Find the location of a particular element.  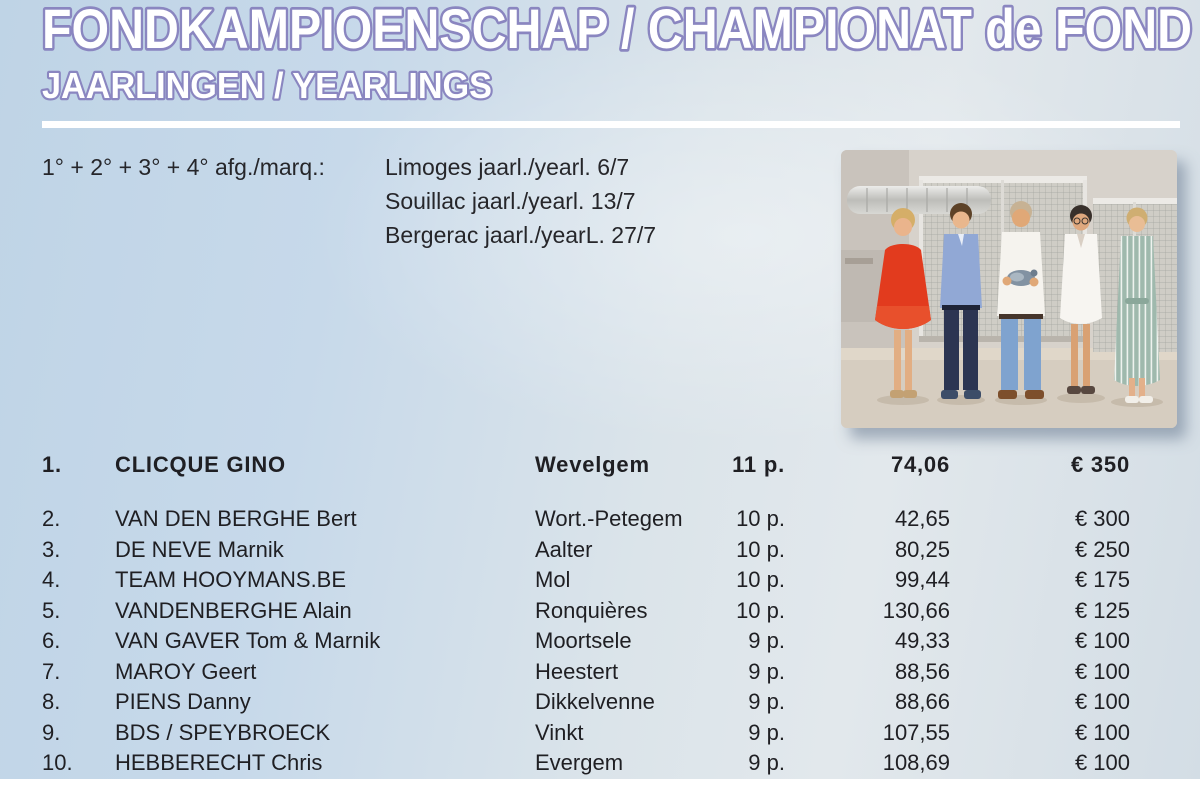

coefficient-cell: 42,65 is located at coordinates (922, 519).